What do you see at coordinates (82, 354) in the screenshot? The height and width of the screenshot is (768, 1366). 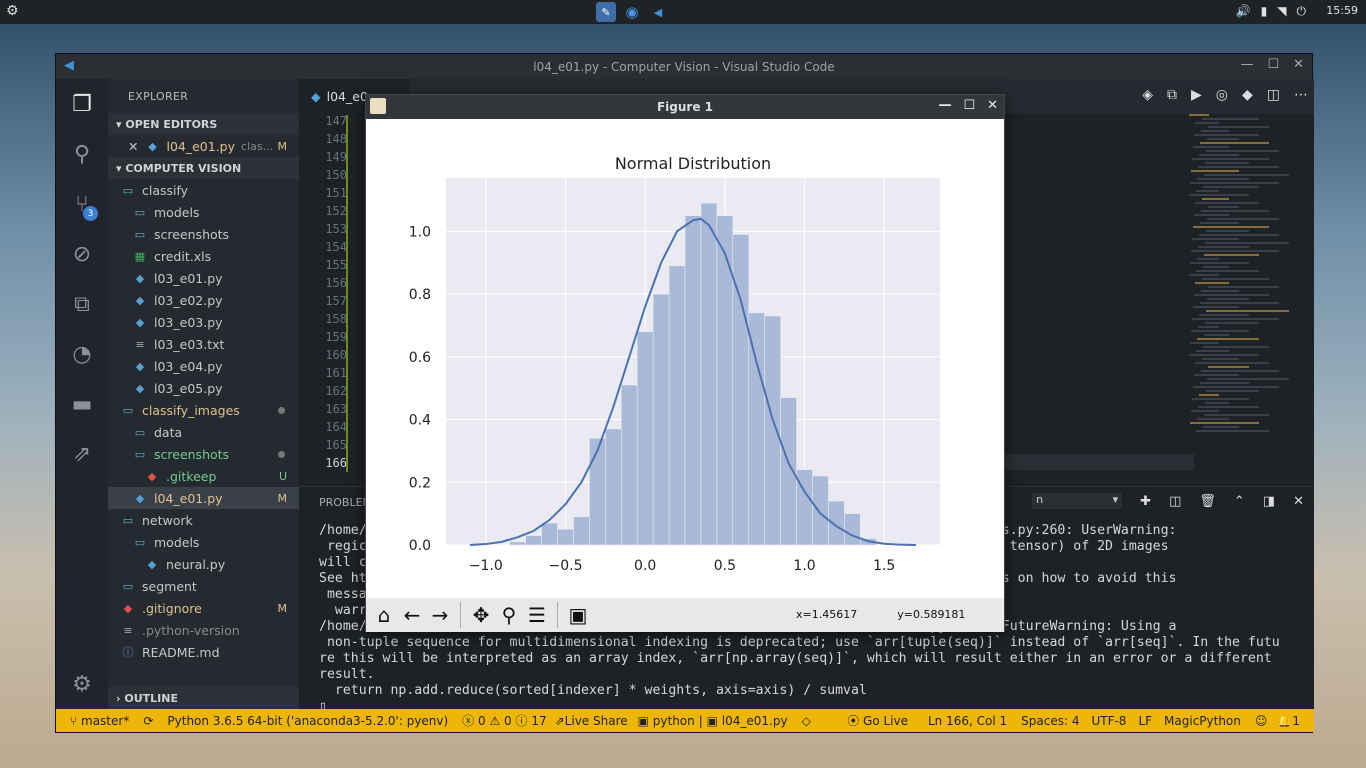 I see `git-graph-icon: ◔` at bounding box center [82, 354].